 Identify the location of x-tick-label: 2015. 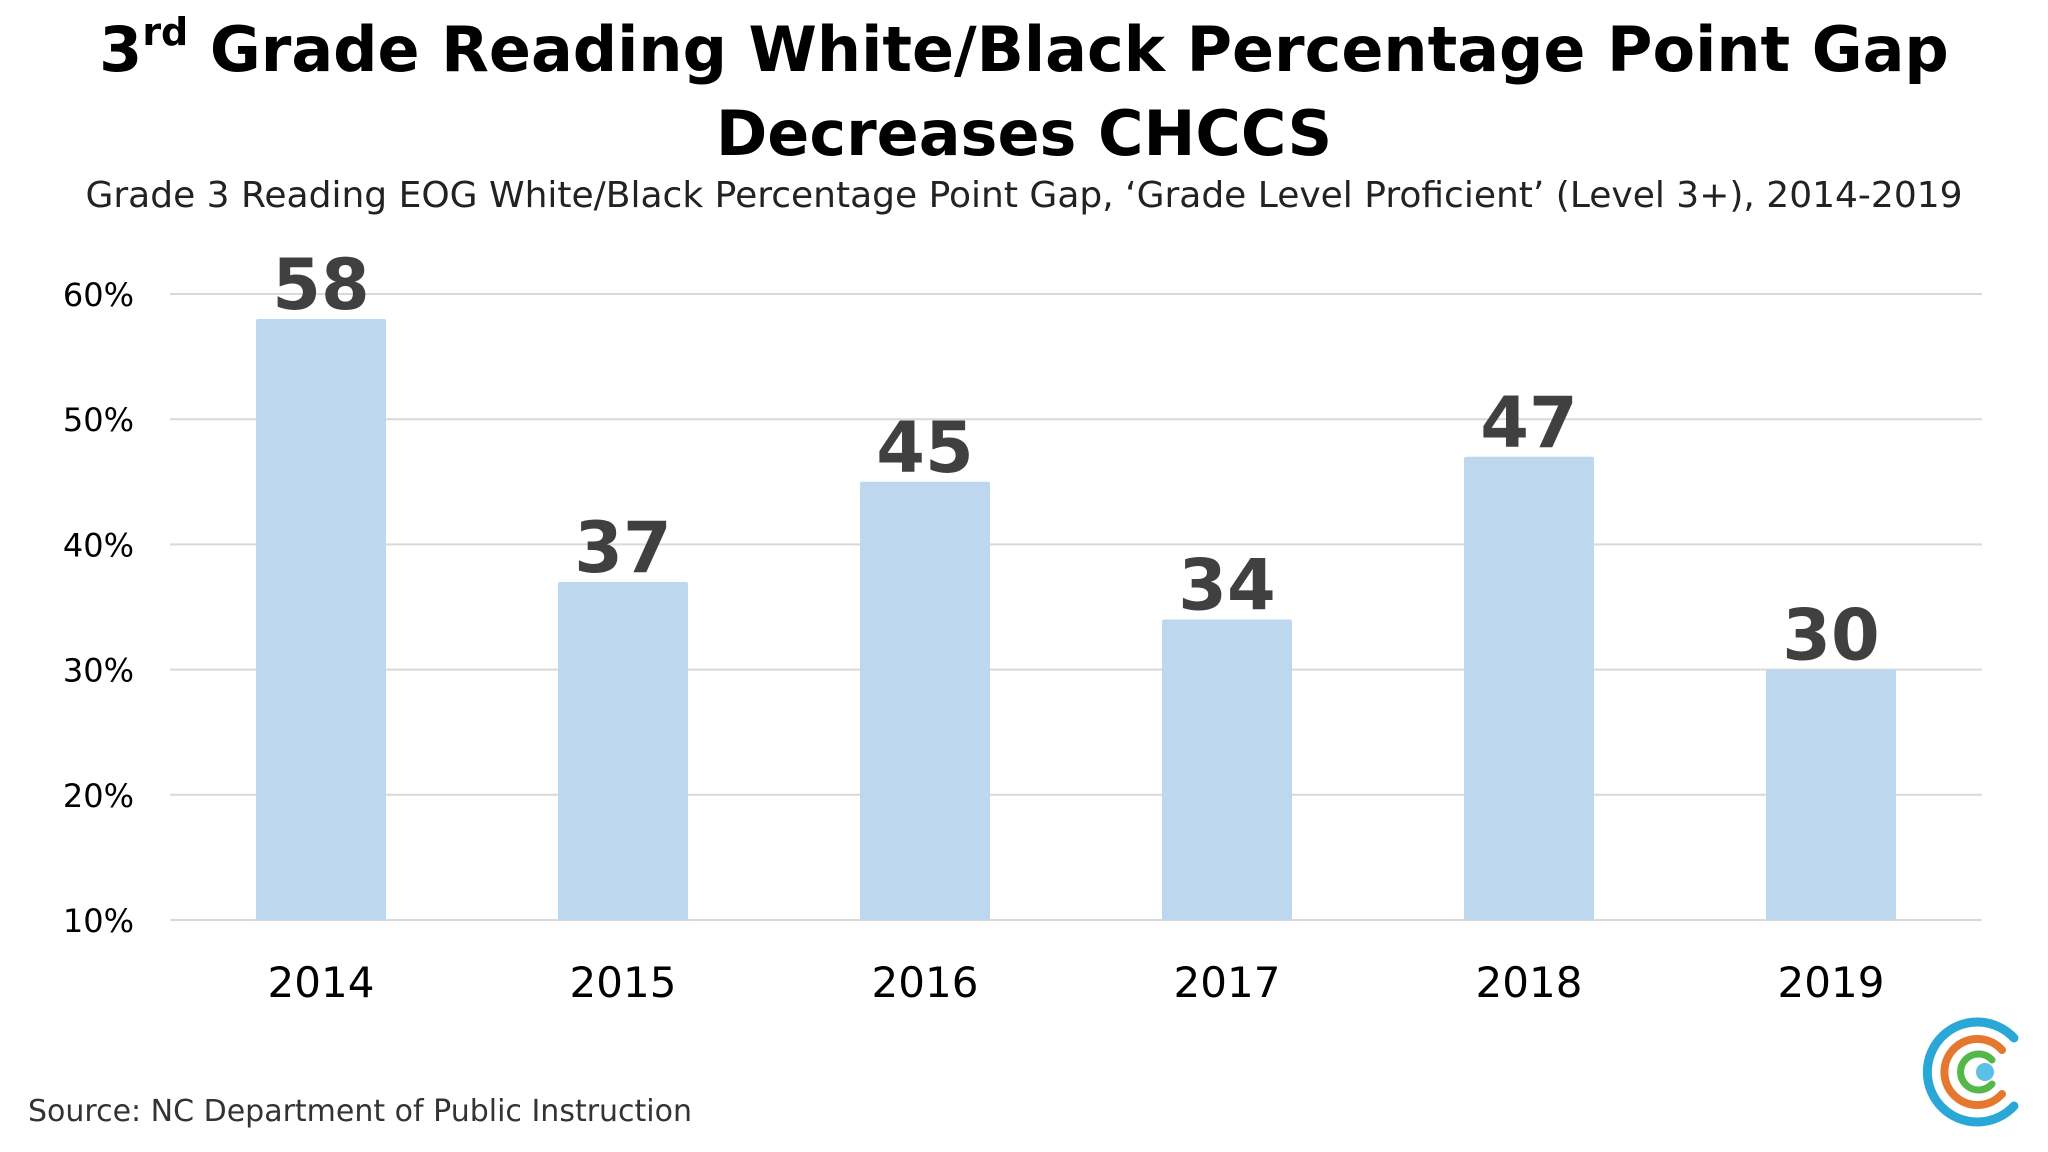
(623, 982).